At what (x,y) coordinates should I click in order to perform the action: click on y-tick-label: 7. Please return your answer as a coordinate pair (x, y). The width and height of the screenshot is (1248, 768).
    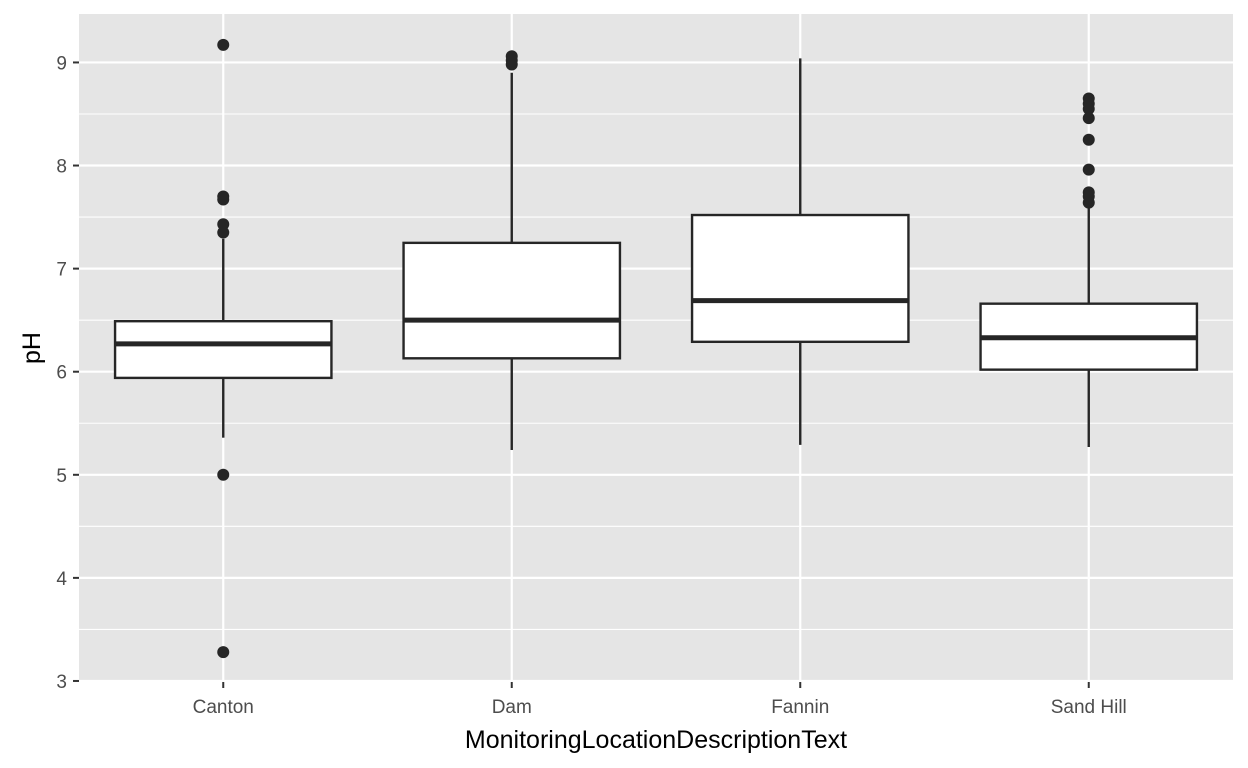
    Looking at the image, I should click on (61, 270).